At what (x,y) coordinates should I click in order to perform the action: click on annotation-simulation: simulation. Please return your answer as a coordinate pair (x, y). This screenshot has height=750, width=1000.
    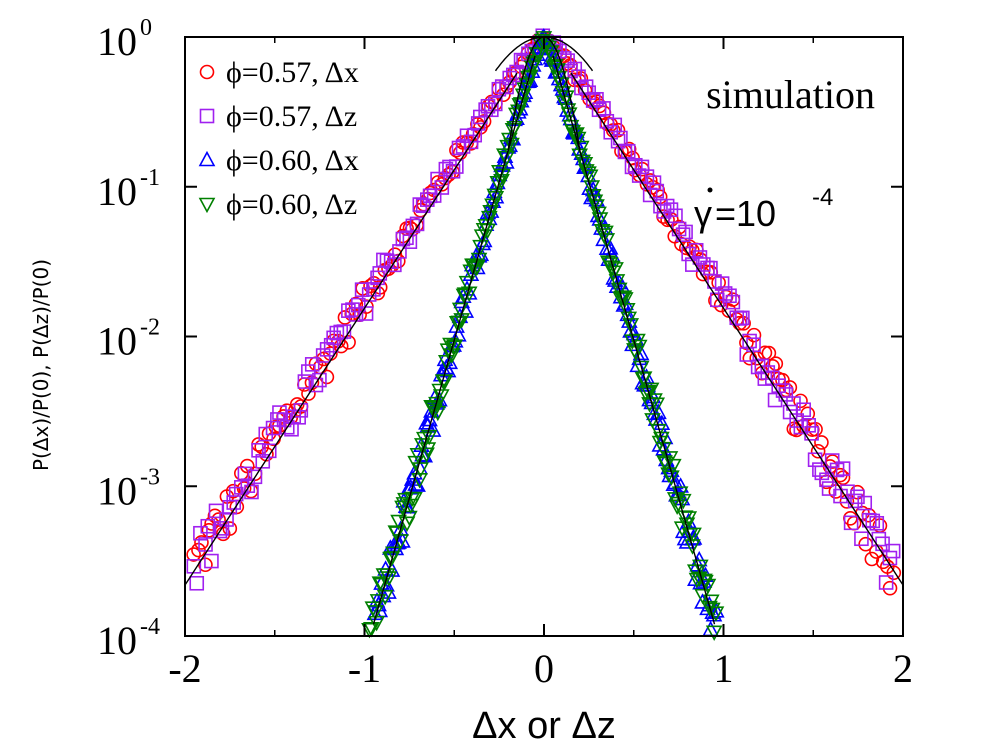
    Looking at the image, I should click on (790, 94).